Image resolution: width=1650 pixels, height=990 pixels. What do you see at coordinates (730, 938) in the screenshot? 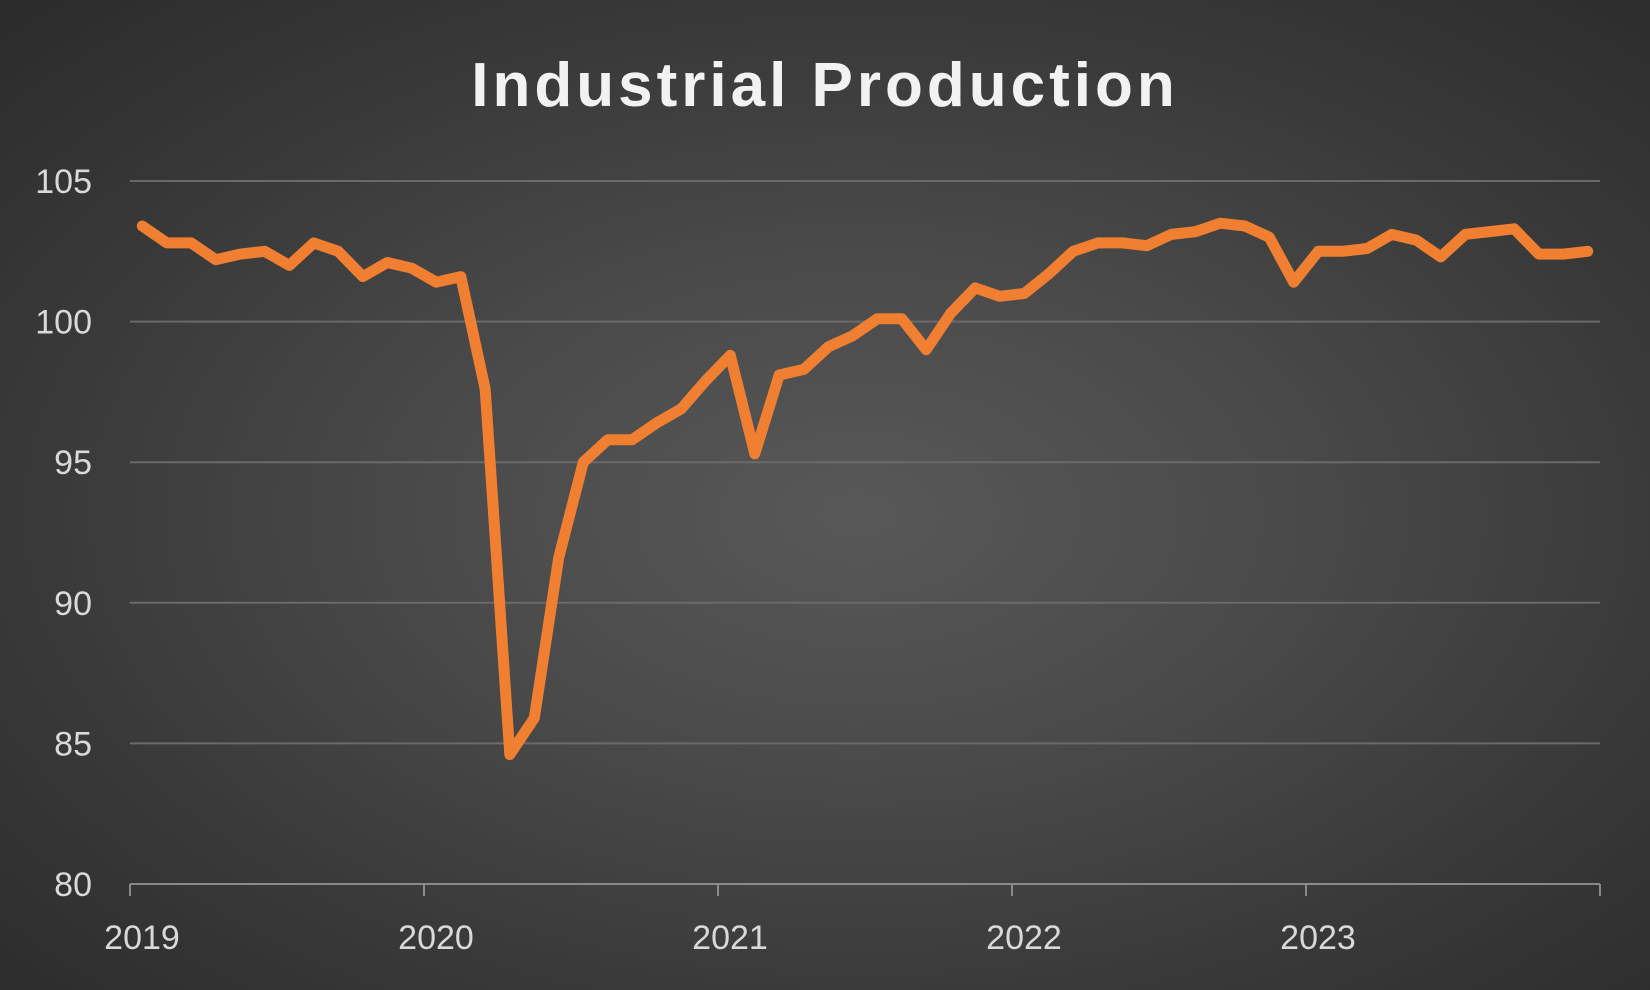
I see `x-tick-label: 2021` at bounding box center [730, 938].